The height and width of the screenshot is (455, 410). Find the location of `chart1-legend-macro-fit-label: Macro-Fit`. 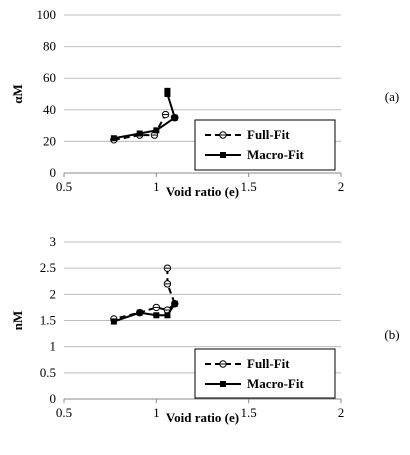

chart1-legend-macro-fit-label: Macro-Fit is located at coordinates (275, 154).